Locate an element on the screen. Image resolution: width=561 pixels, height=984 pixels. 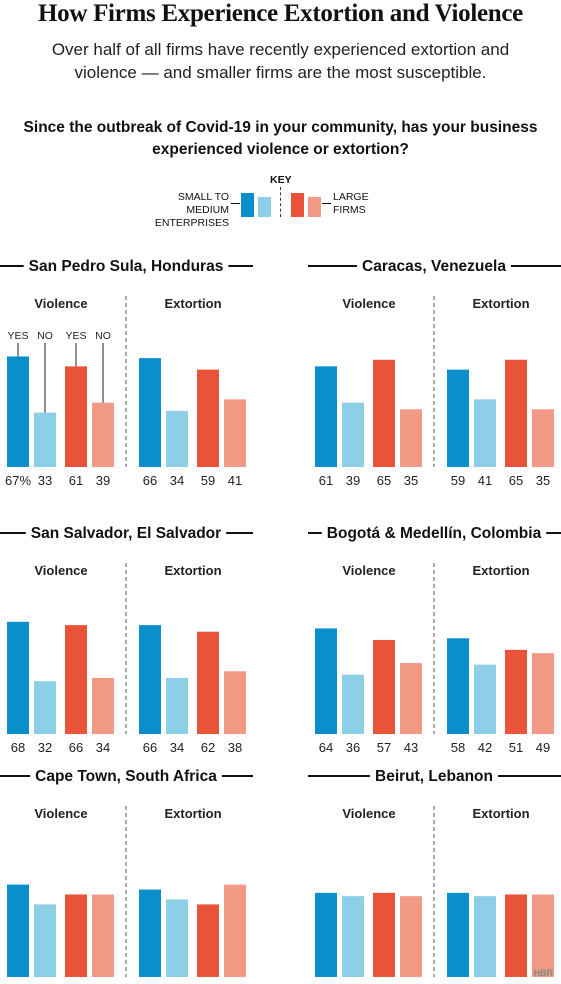
value-label: 57 is located at coordinates (384, 747).